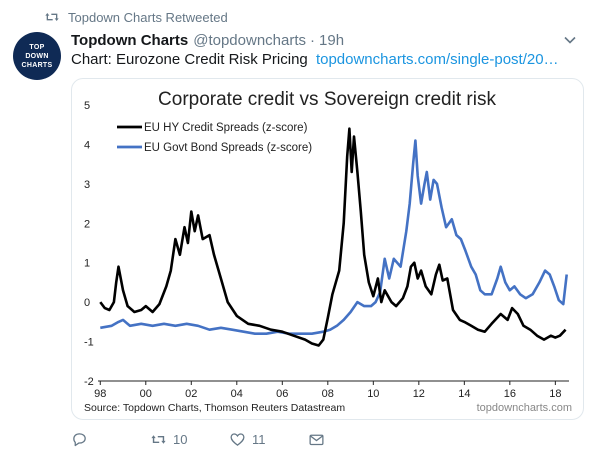 The image size is (591, 459). I want to click on y-tick-label: -2, so click(89, 382).